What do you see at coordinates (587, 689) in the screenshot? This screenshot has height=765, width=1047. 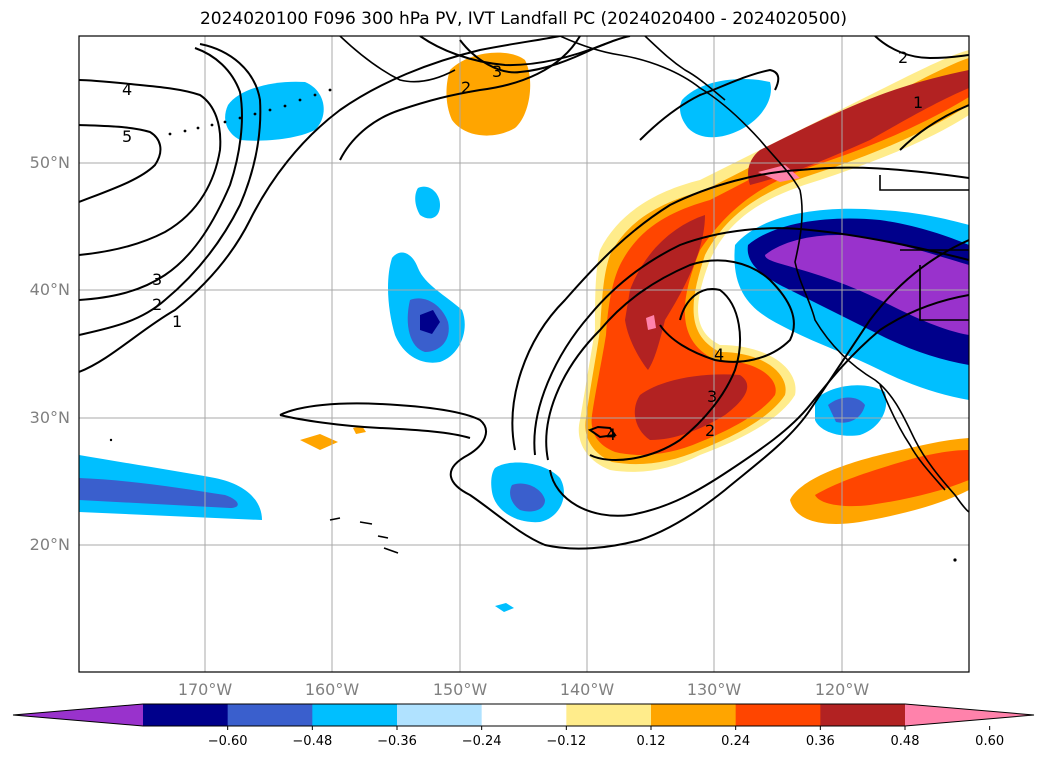 I see `lon-label-140w: 140°W` at bounding box center [587, 689].